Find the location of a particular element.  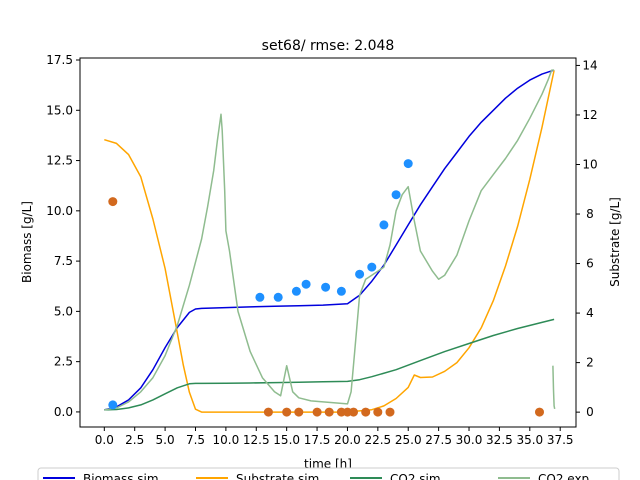

y2-tick-label: 0 is located at coordinates (590, 412).